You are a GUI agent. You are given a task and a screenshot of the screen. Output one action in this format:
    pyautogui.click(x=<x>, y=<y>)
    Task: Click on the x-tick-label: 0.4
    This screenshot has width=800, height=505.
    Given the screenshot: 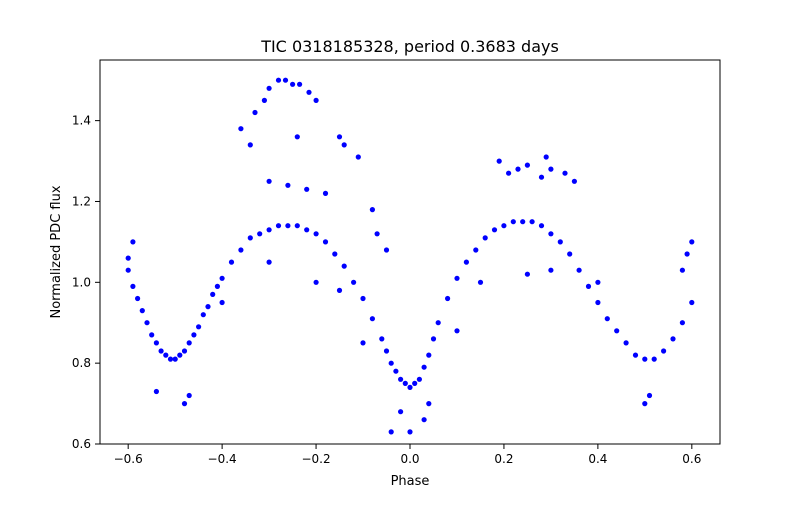 What is the action you would take?
    pyautogui.click(x=597, y=459)
    